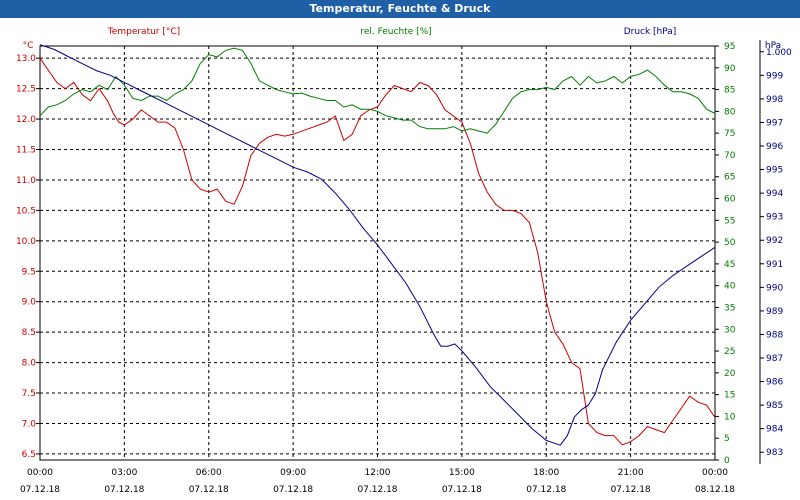 The image size is (800, 500). What do you see at coordinates (774, 430) in the screenshot?
I see `pressure-tick-label: 984` at bounding box center [774, 430].